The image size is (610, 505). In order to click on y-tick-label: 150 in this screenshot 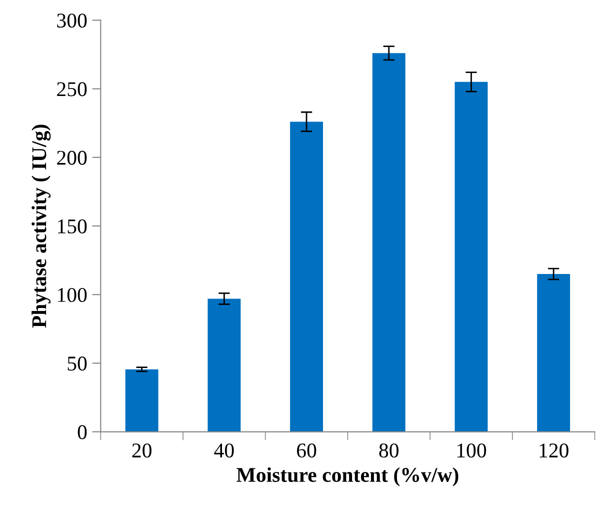, I will do `click(72, 226)`.